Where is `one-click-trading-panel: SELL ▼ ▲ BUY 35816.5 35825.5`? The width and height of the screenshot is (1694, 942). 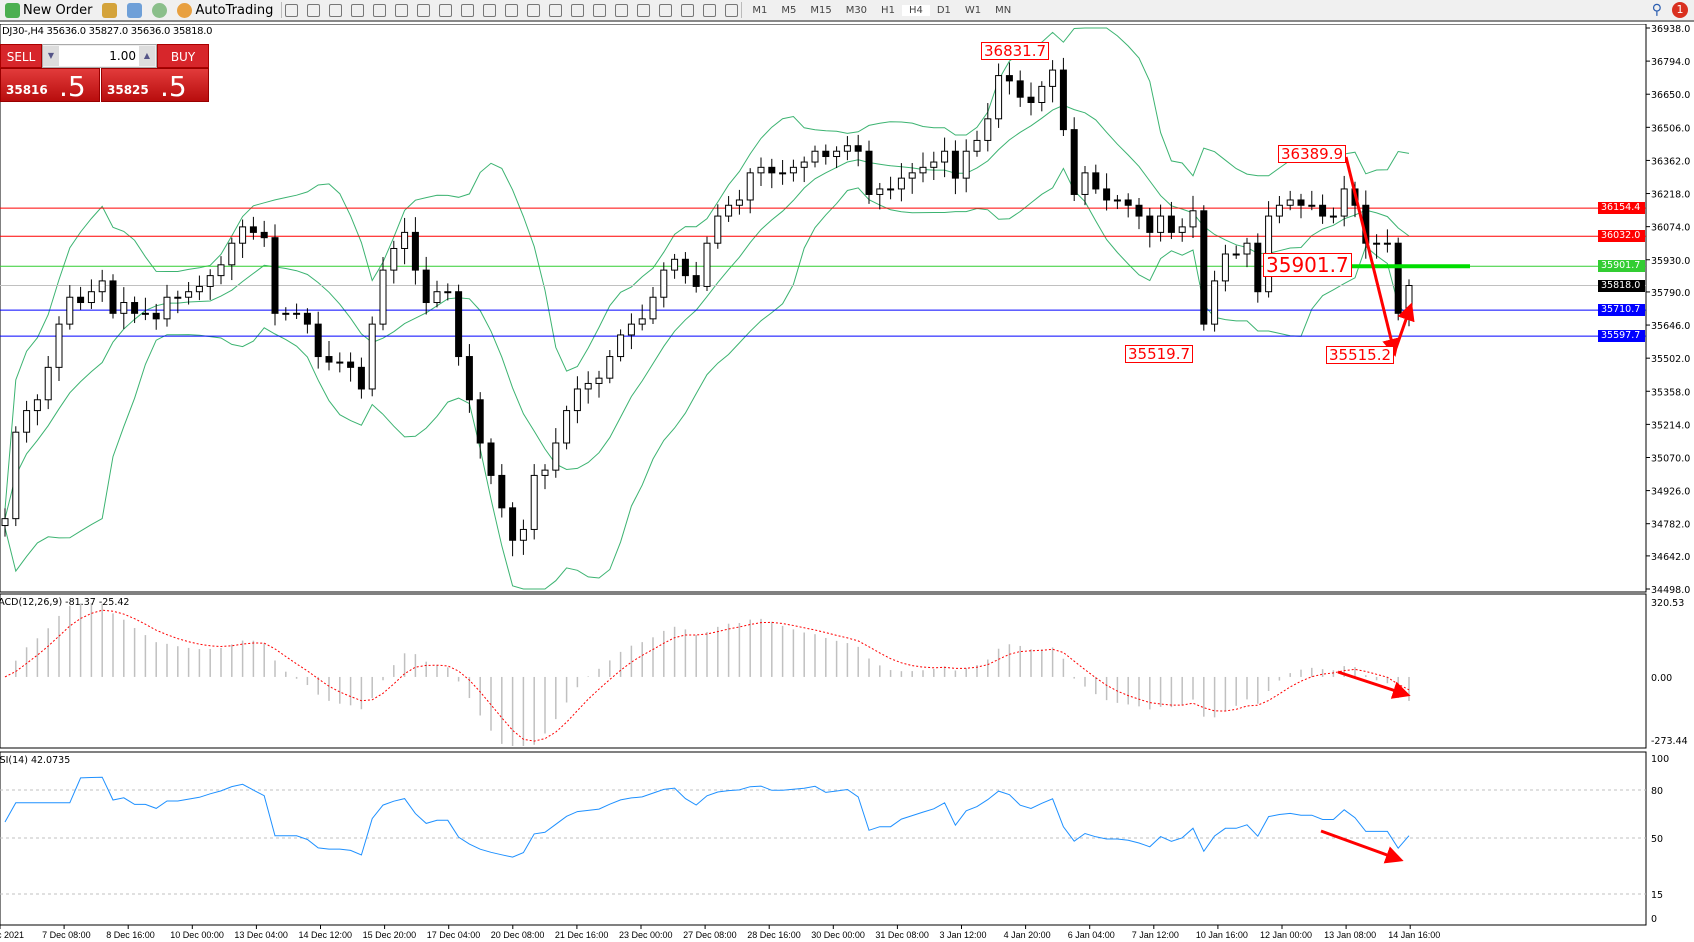 one-click-trading-panel: SELL ▼ ▲ BUY 35816.5 35825.5 is located at coordinates (104, 73).